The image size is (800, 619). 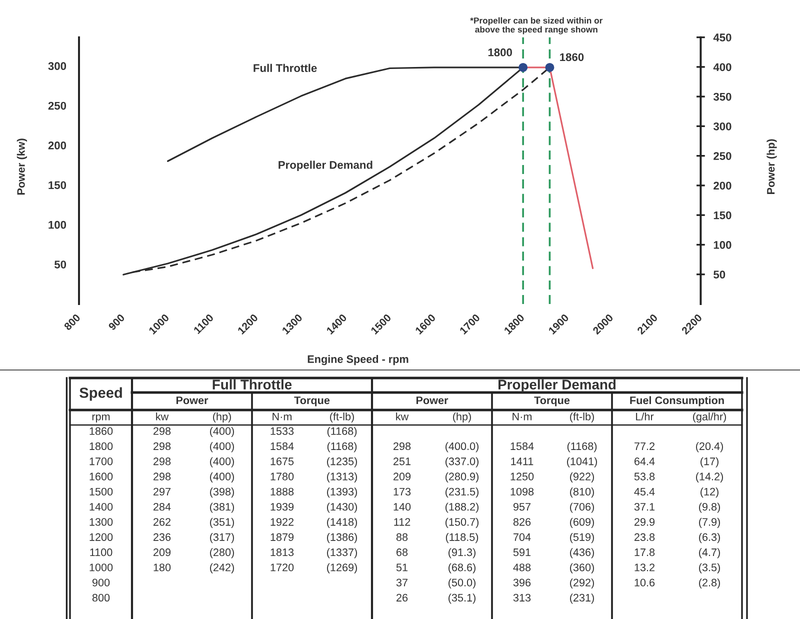 I want to click on data-label: 140, so click(x=402, y=506).